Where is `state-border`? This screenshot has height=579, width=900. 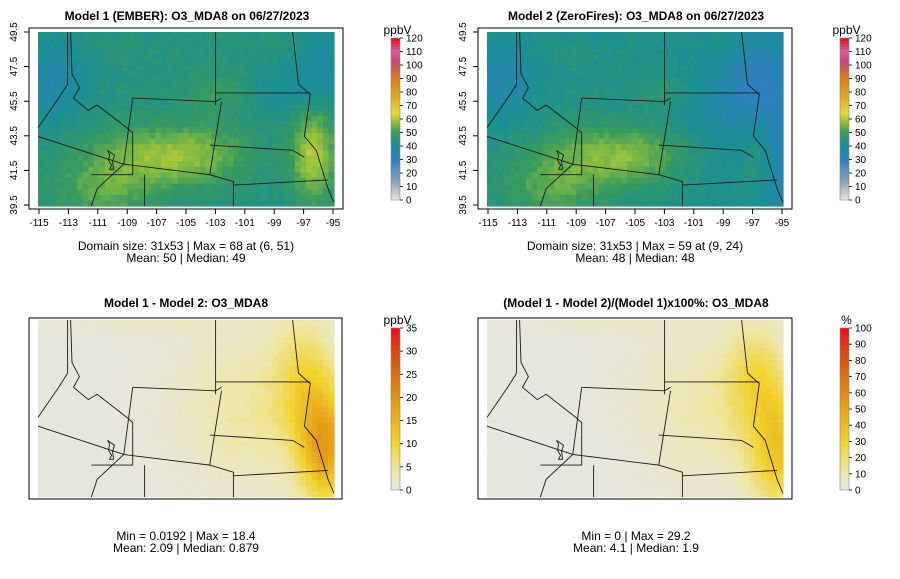 state-border is located at coordinates (172, 137).